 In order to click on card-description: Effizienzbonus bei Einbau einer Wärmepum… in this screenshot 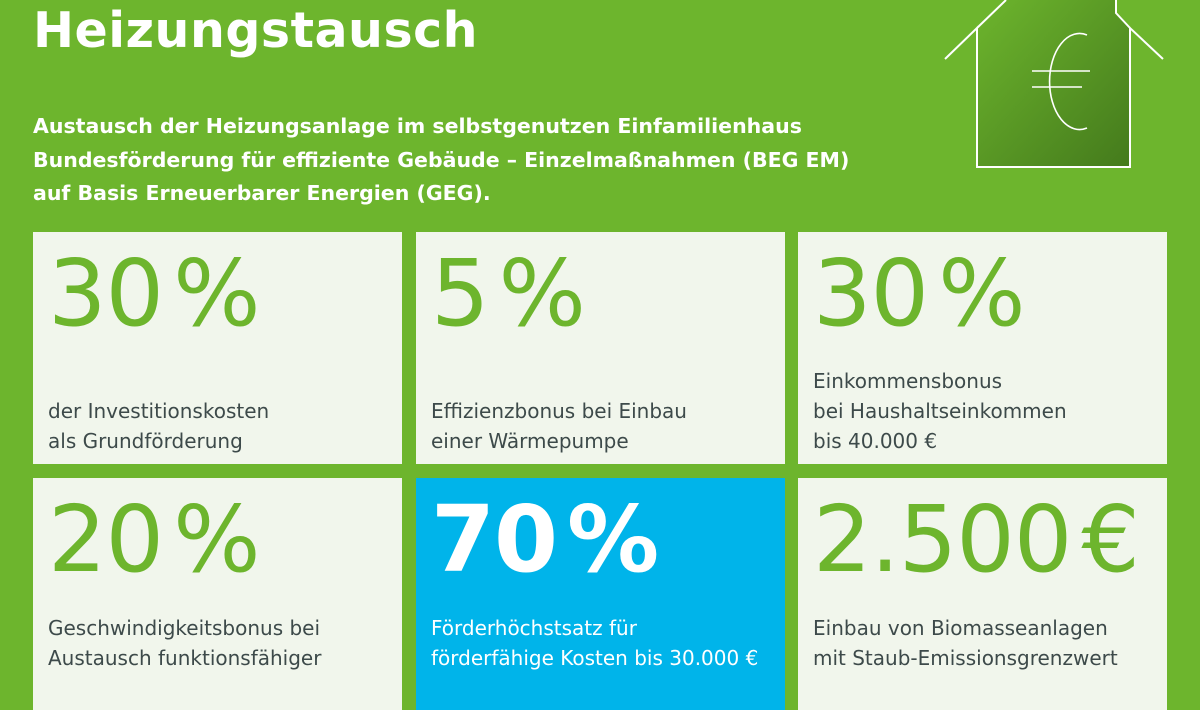, I will do `click(559, 426)`.